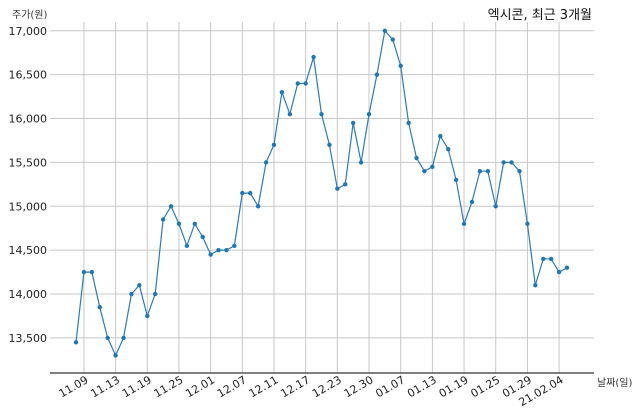 This screenshot has height=414, width=640. I want to click on x-tick-label: 12.01, so click(200, 386).